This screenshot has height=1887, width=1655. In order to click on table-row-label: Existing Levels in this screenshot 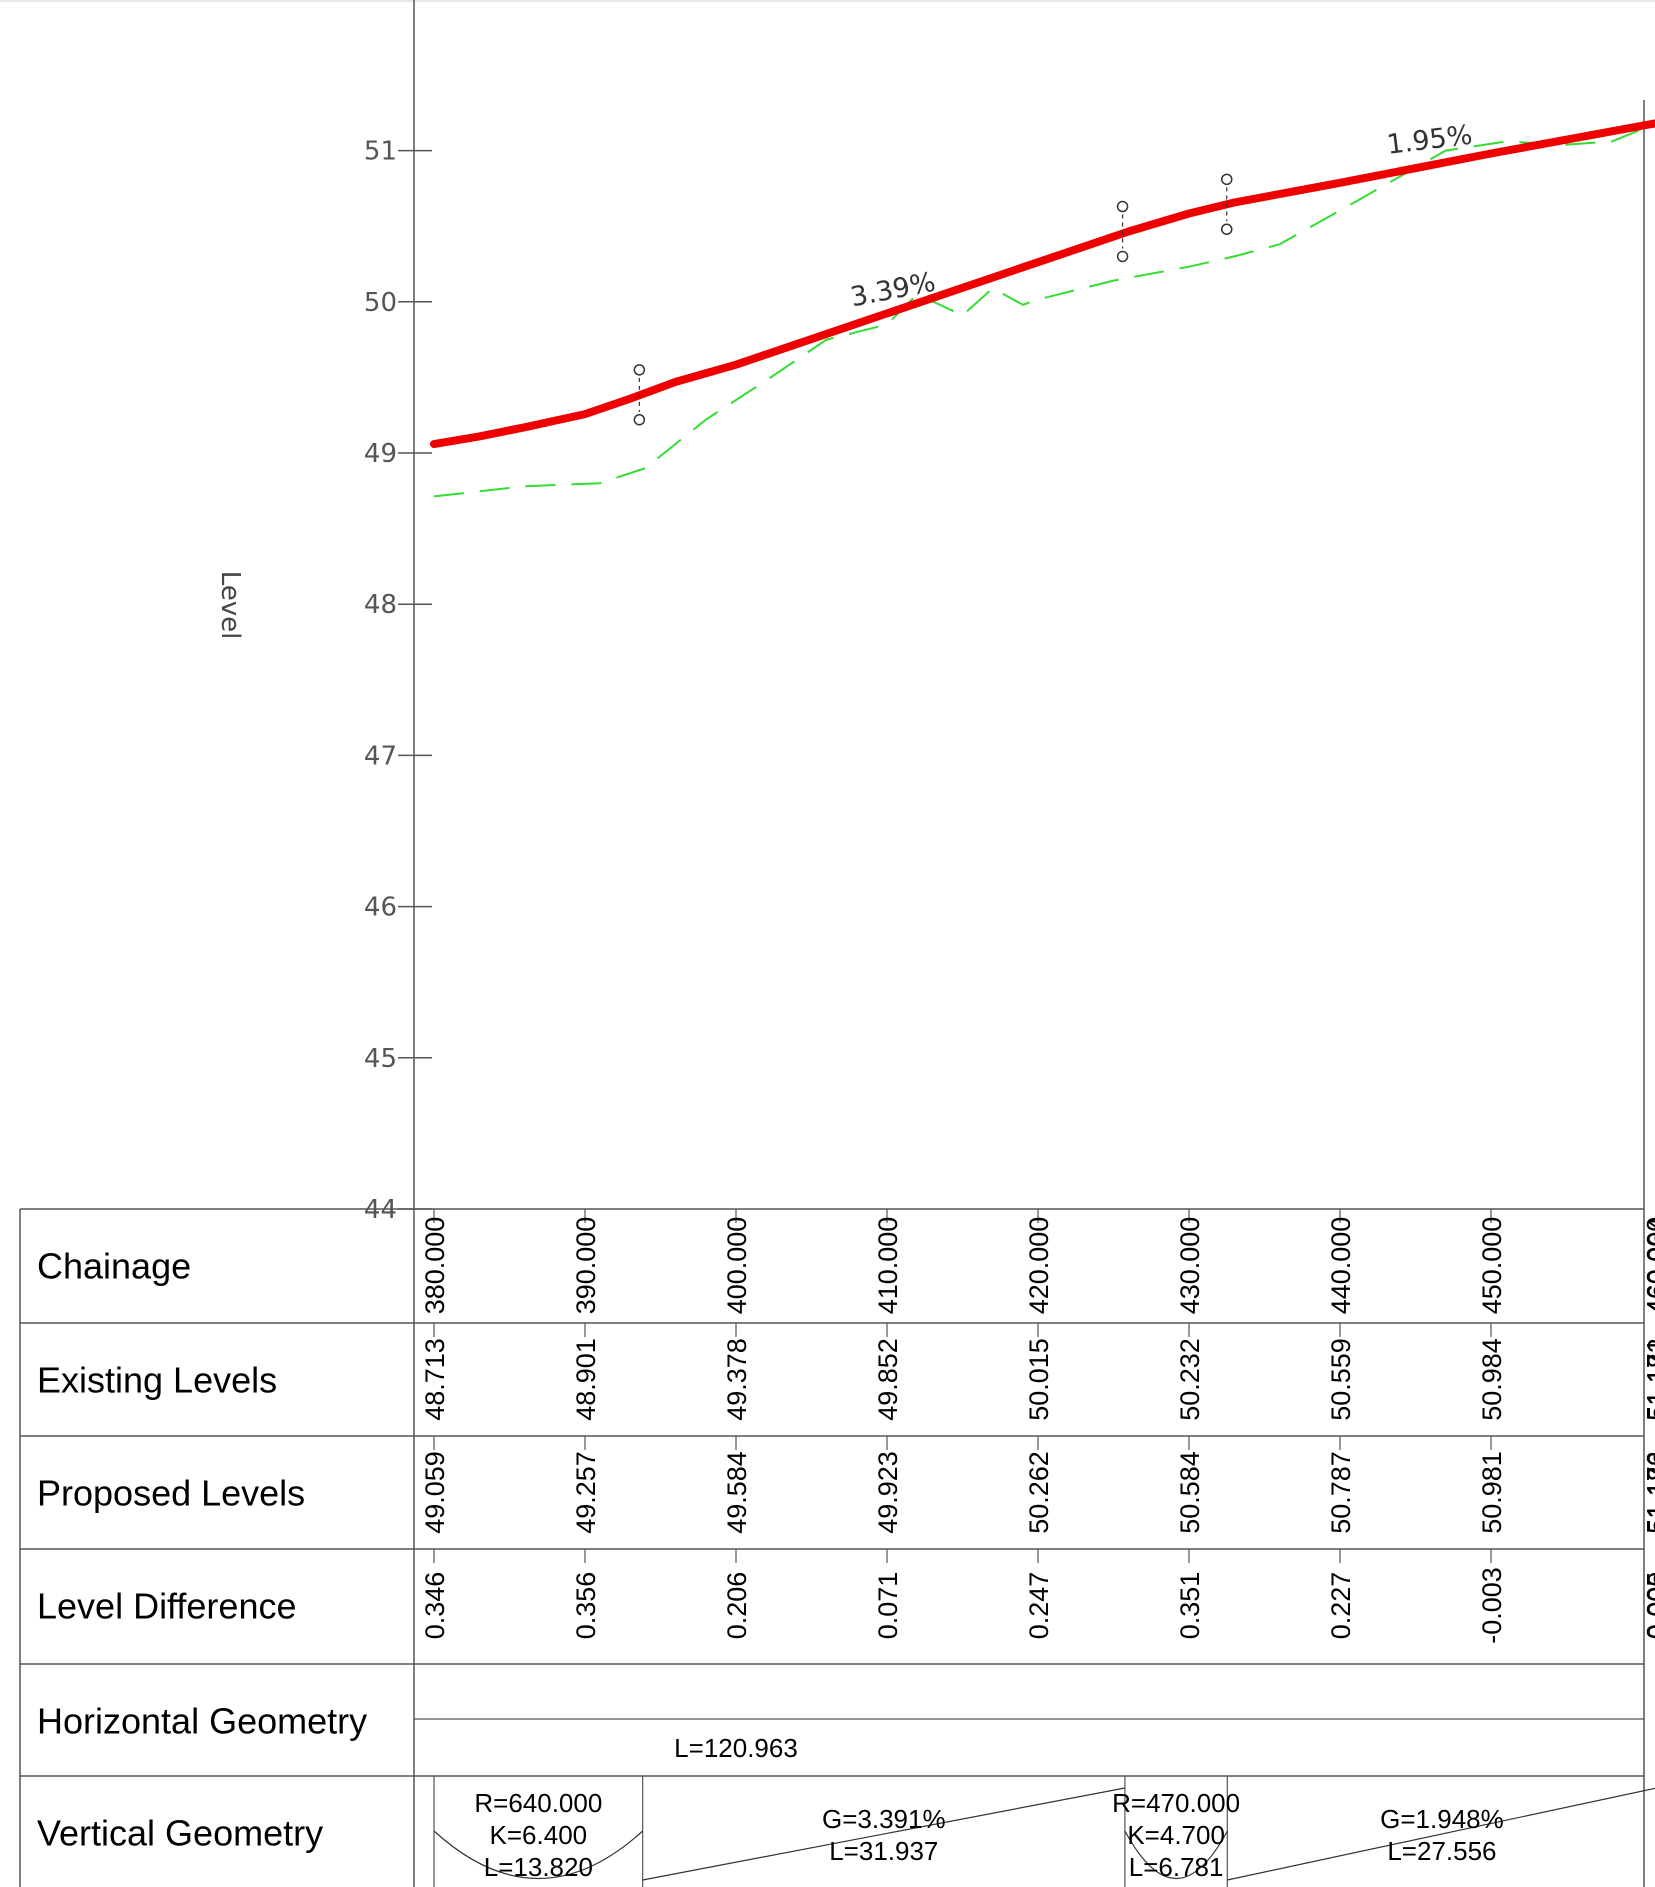, I will do `click(157, 1380)`.